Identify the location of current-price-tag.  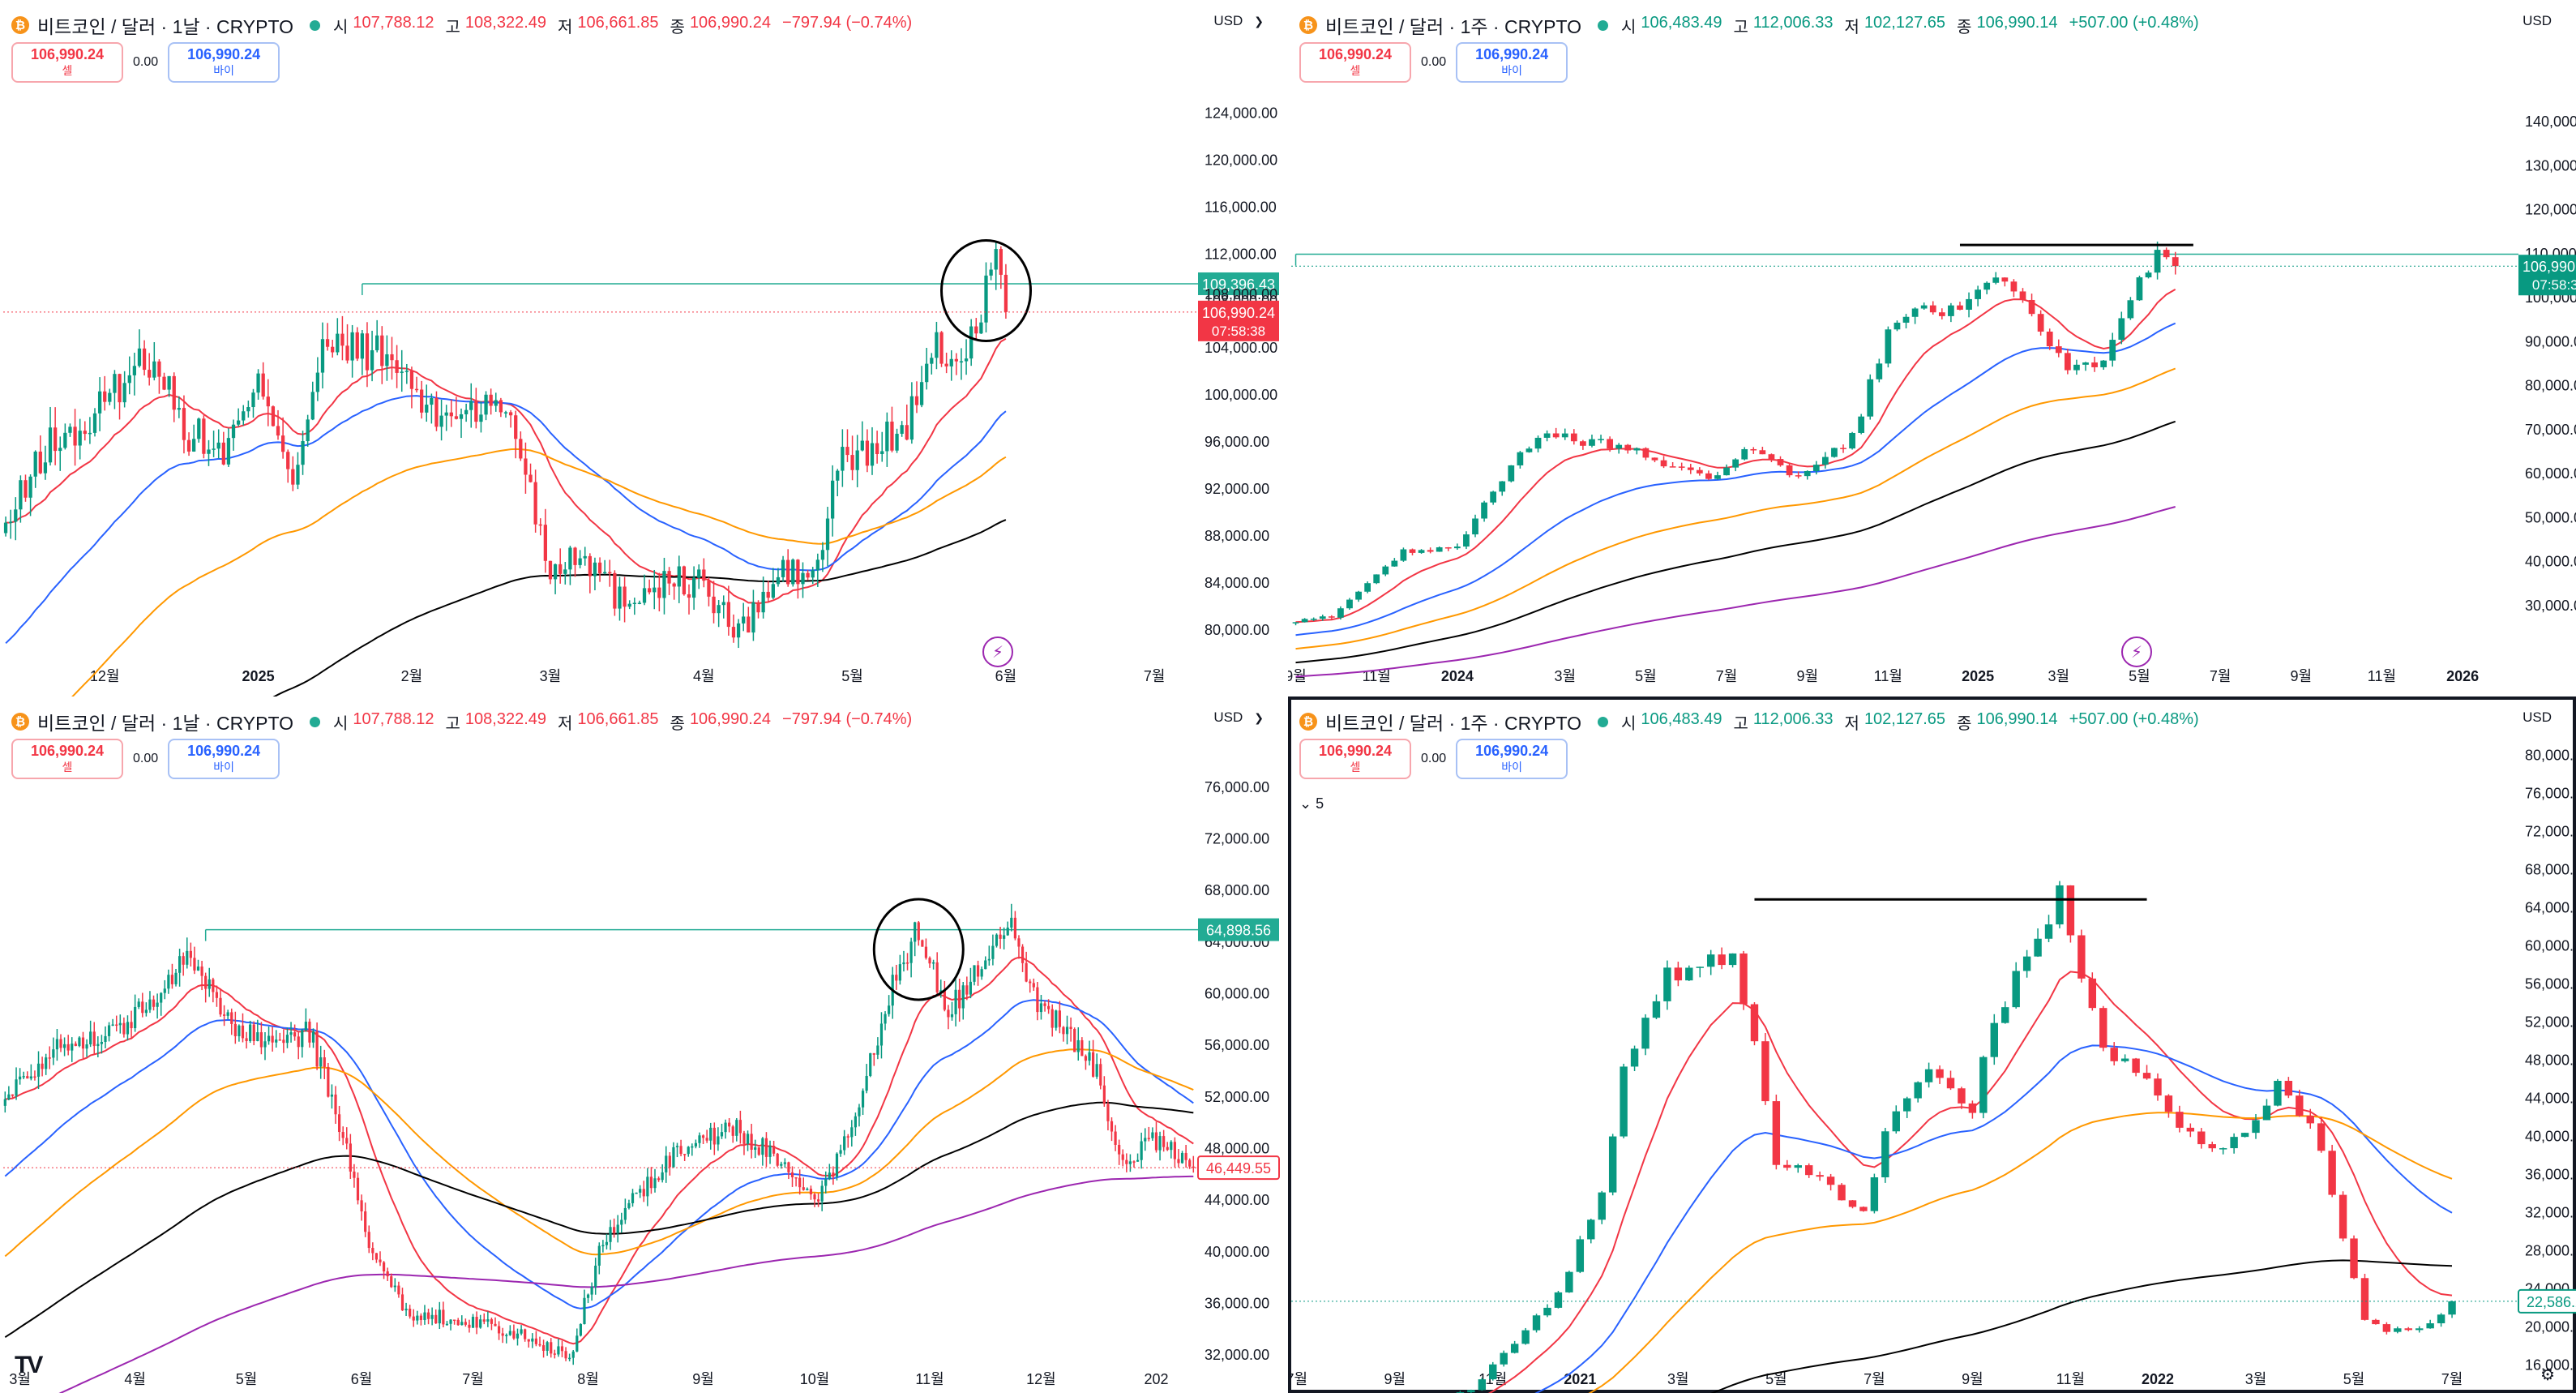
(1238, 1168).